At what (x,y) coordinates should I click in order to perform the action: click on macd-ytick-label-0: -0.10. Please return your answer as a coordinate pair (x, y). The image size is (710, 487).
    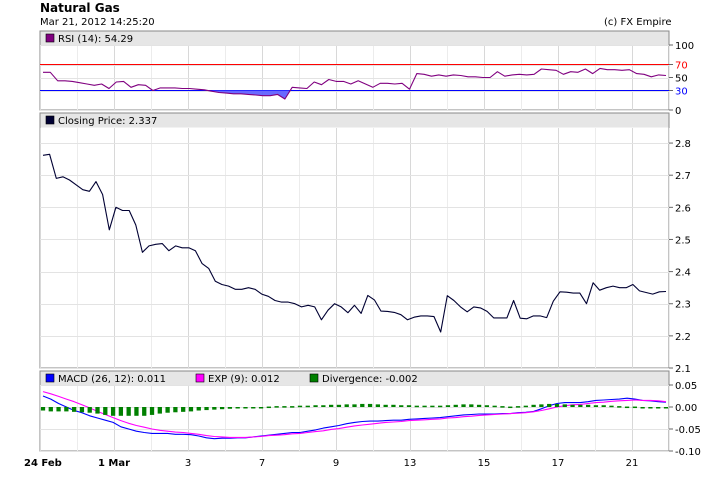
    Looking at the image, I should click on (688, 452).